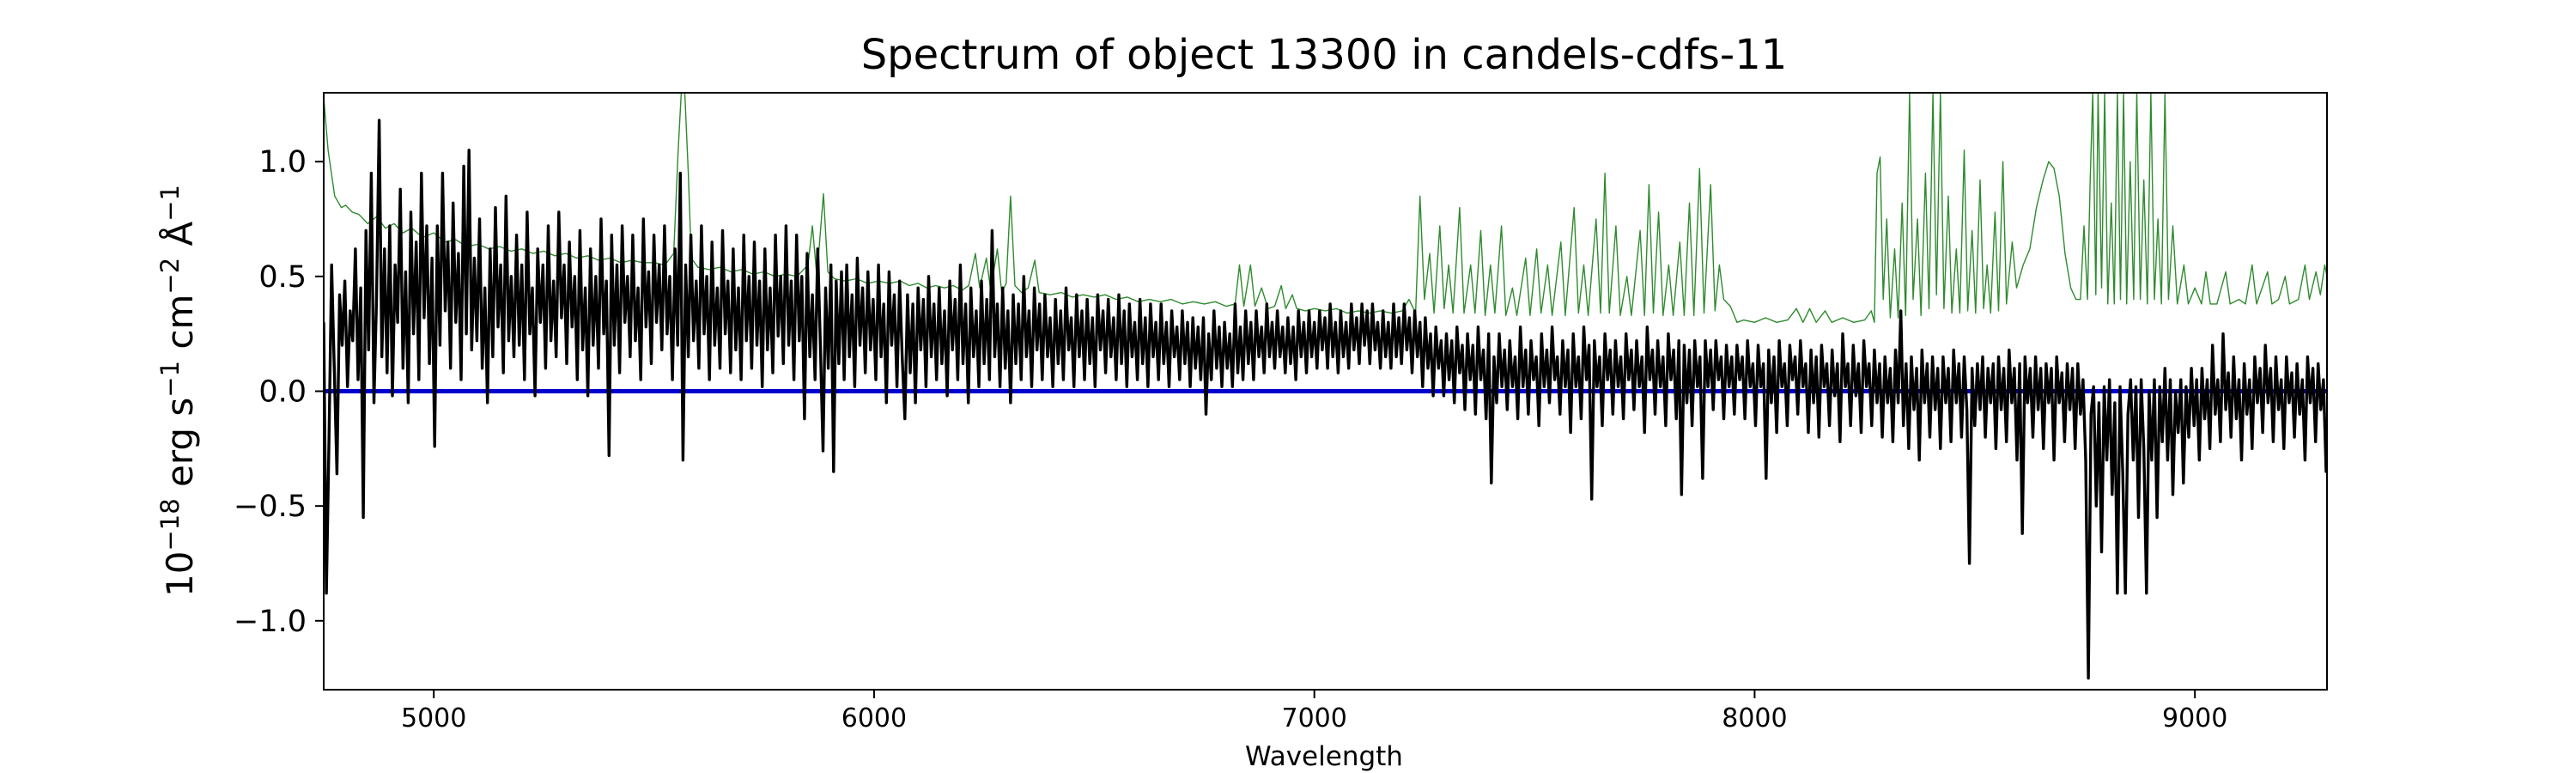  Describe the element at coordinates (170, 276) in the screenshot. I see `y-axis-label-exp3: −2` at that location.